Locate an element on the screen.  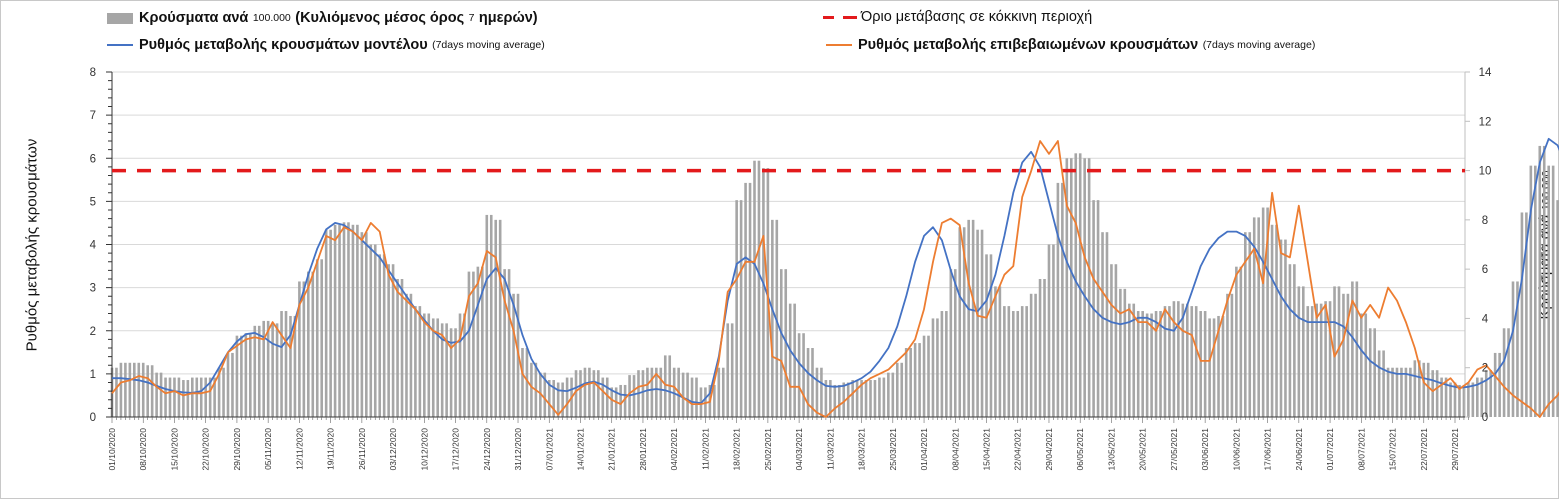
legend-bars-label-paren-small: 7 is located at coordinates (471, 18).